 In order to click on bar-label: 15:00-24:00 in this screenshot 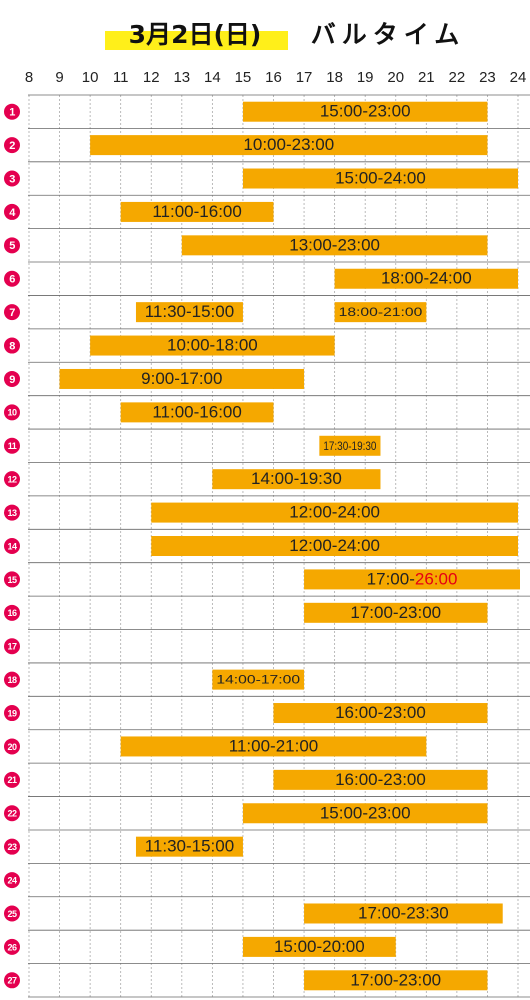, I will do `click(380, 178)`.